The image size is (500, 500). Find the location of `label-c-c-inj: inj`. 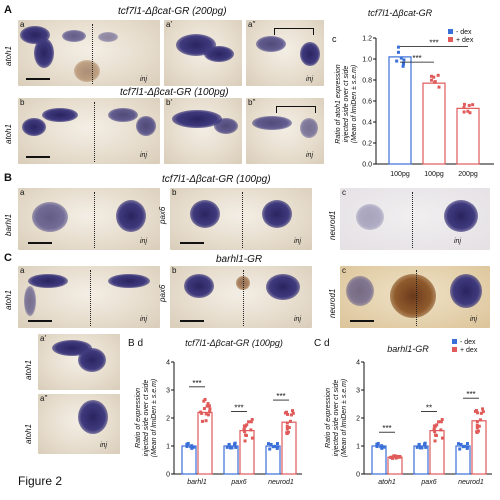

label-c-c-inj: inj is located at coordinates (474, 319).